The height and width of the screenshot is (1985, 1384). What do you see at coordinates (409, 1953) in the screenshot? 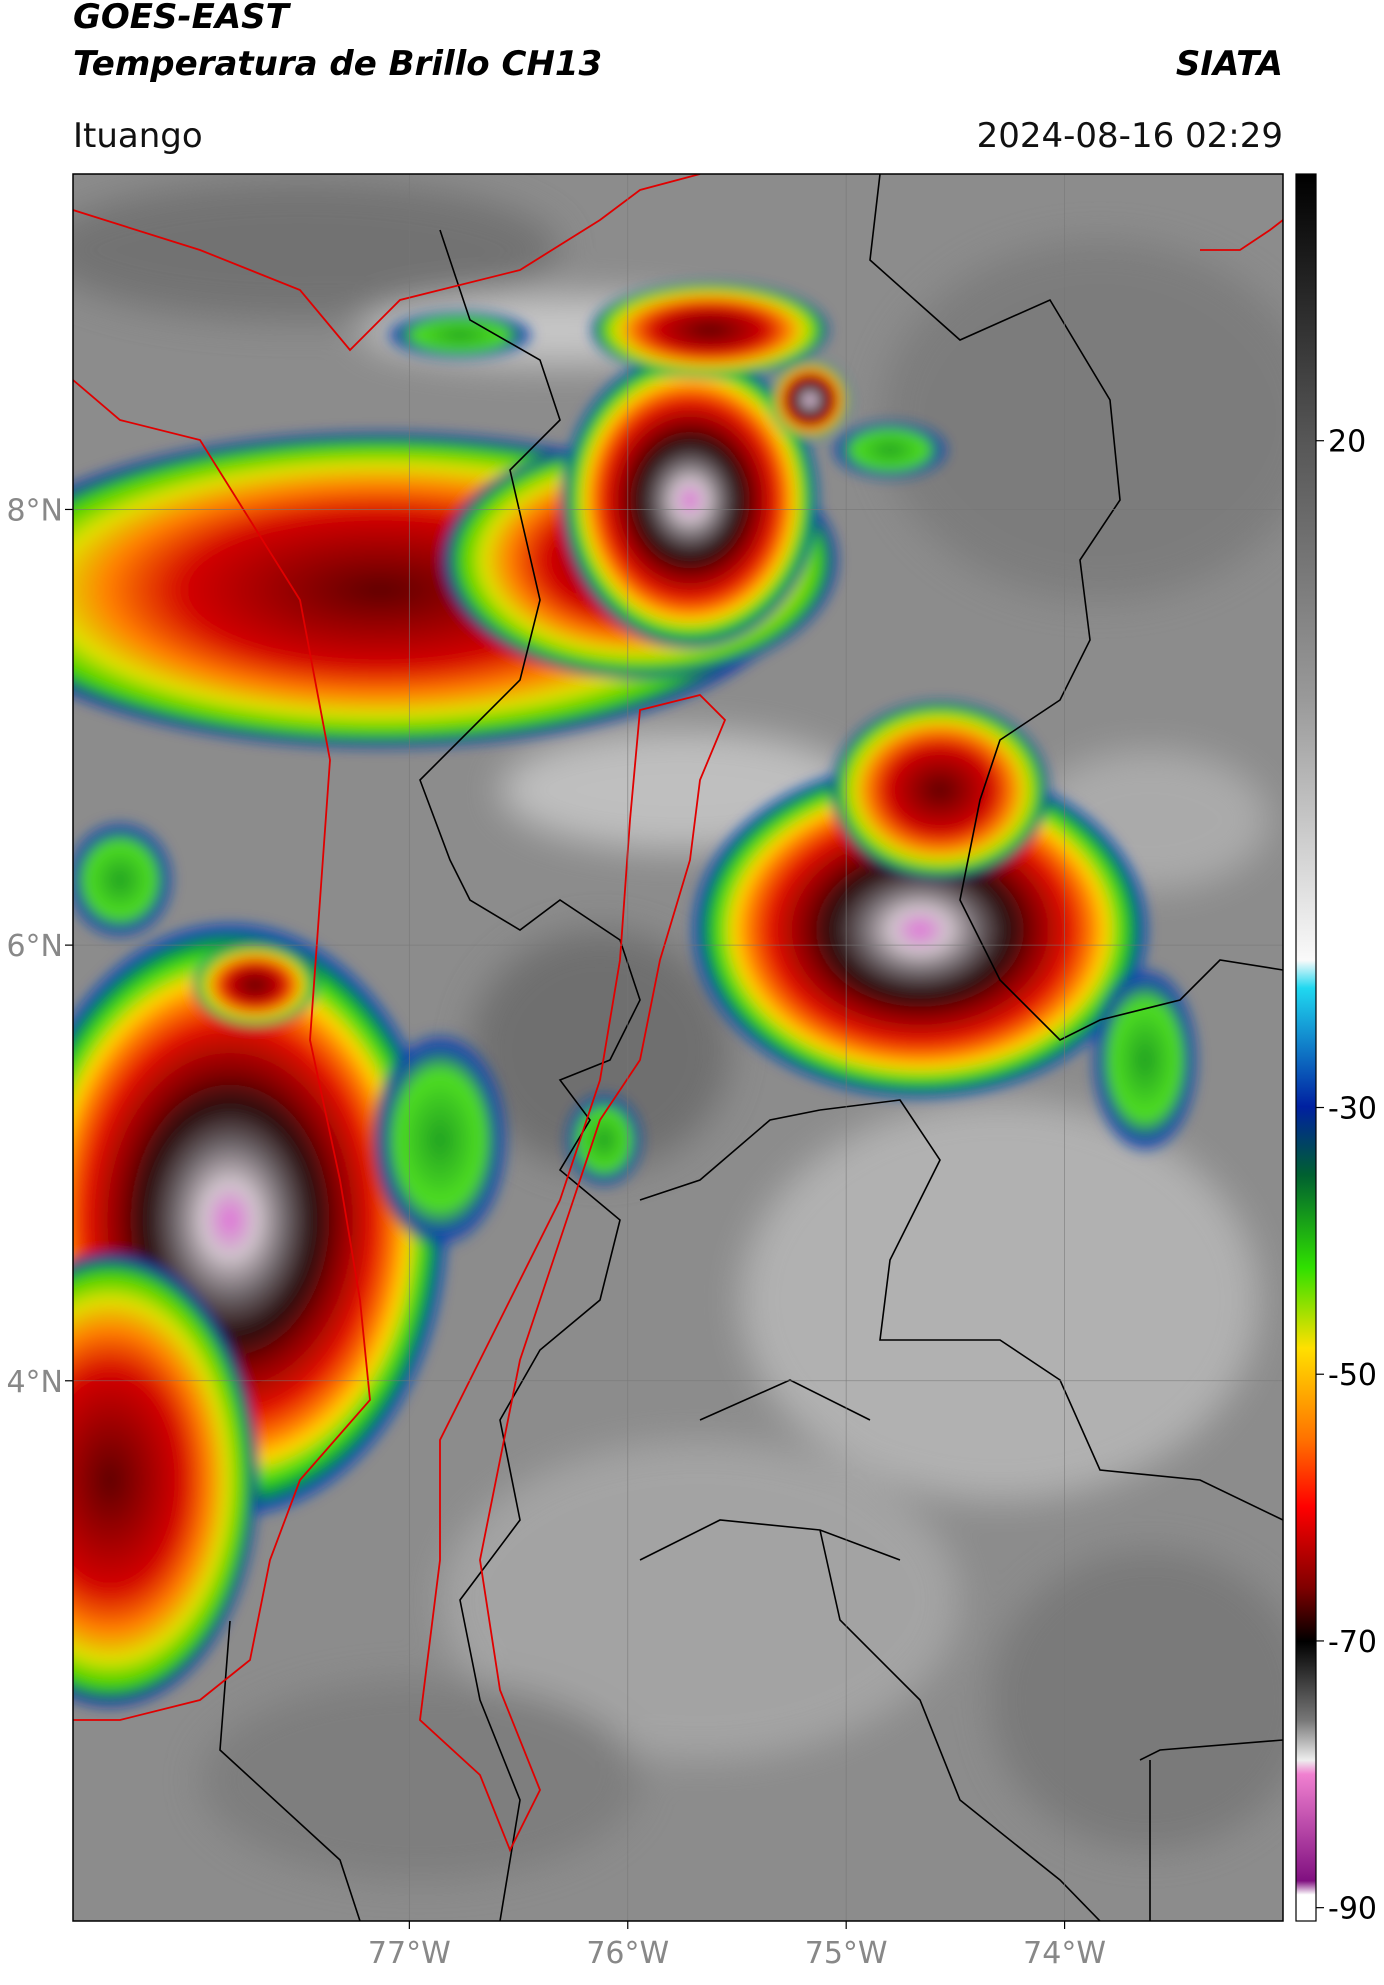
I see `x-tick-label: 77°W` at bounding box center [409, 1953].